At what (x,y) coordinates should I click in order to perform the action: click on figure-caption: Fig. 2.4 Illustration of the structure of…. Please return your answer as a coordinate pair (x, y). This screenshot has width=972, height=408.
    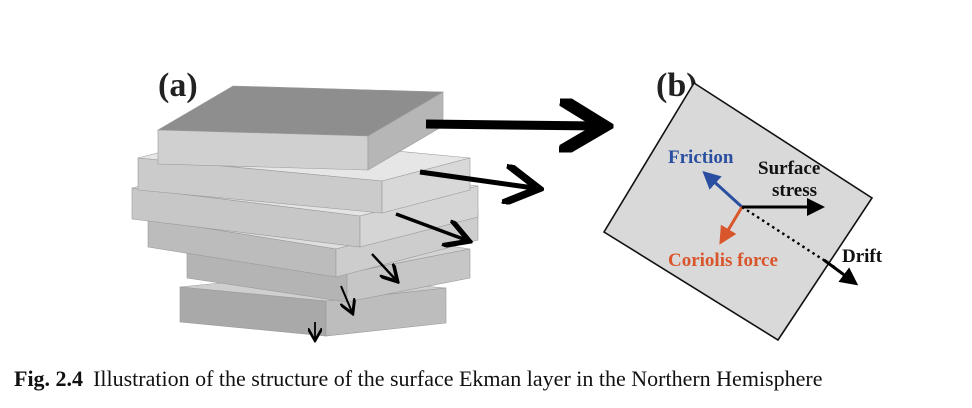
    Looking at the image, I should click on (489, 379).